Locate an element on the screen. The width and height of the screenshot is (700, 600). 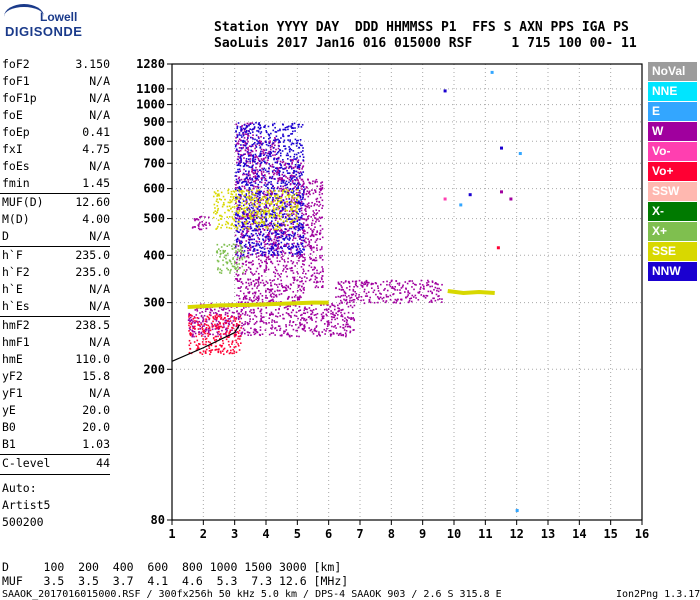
x-tick-label: 1 is located at coordinates (171, 534).